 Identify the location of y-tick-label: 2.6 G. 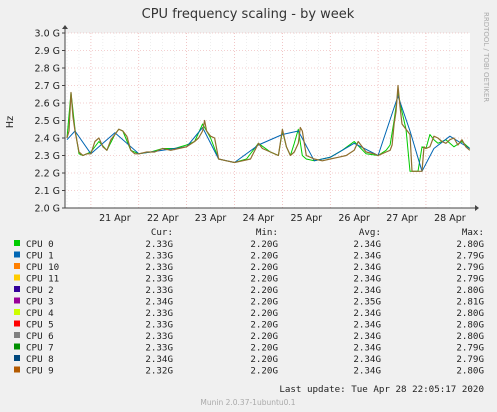
(48, 104).